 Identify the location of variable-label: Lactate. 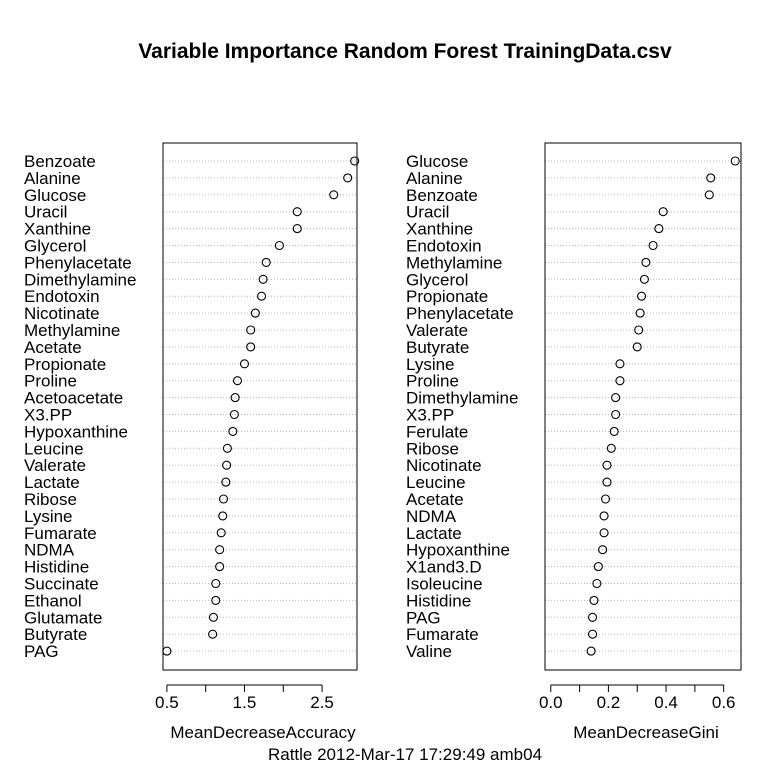
(434, 533).